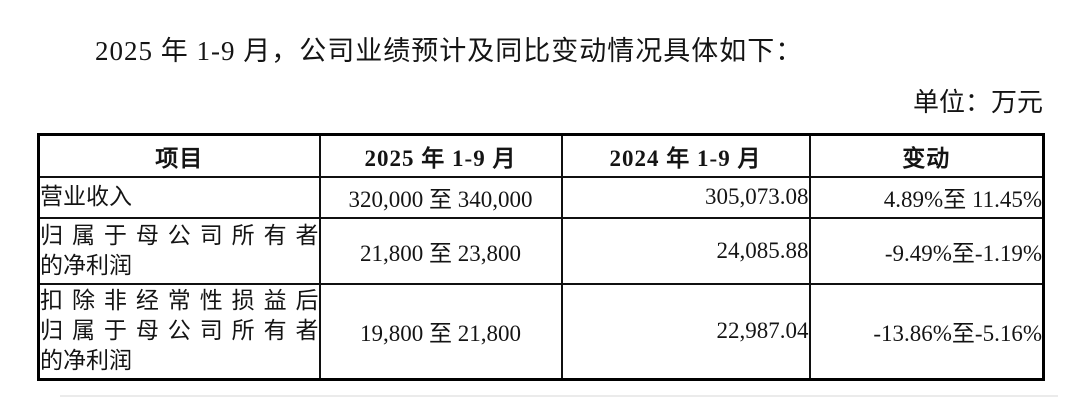  What do you see at coordinates (559, 396) in the screenshot?
I see `page-shadow-divider` at bounding box center [559, 396].